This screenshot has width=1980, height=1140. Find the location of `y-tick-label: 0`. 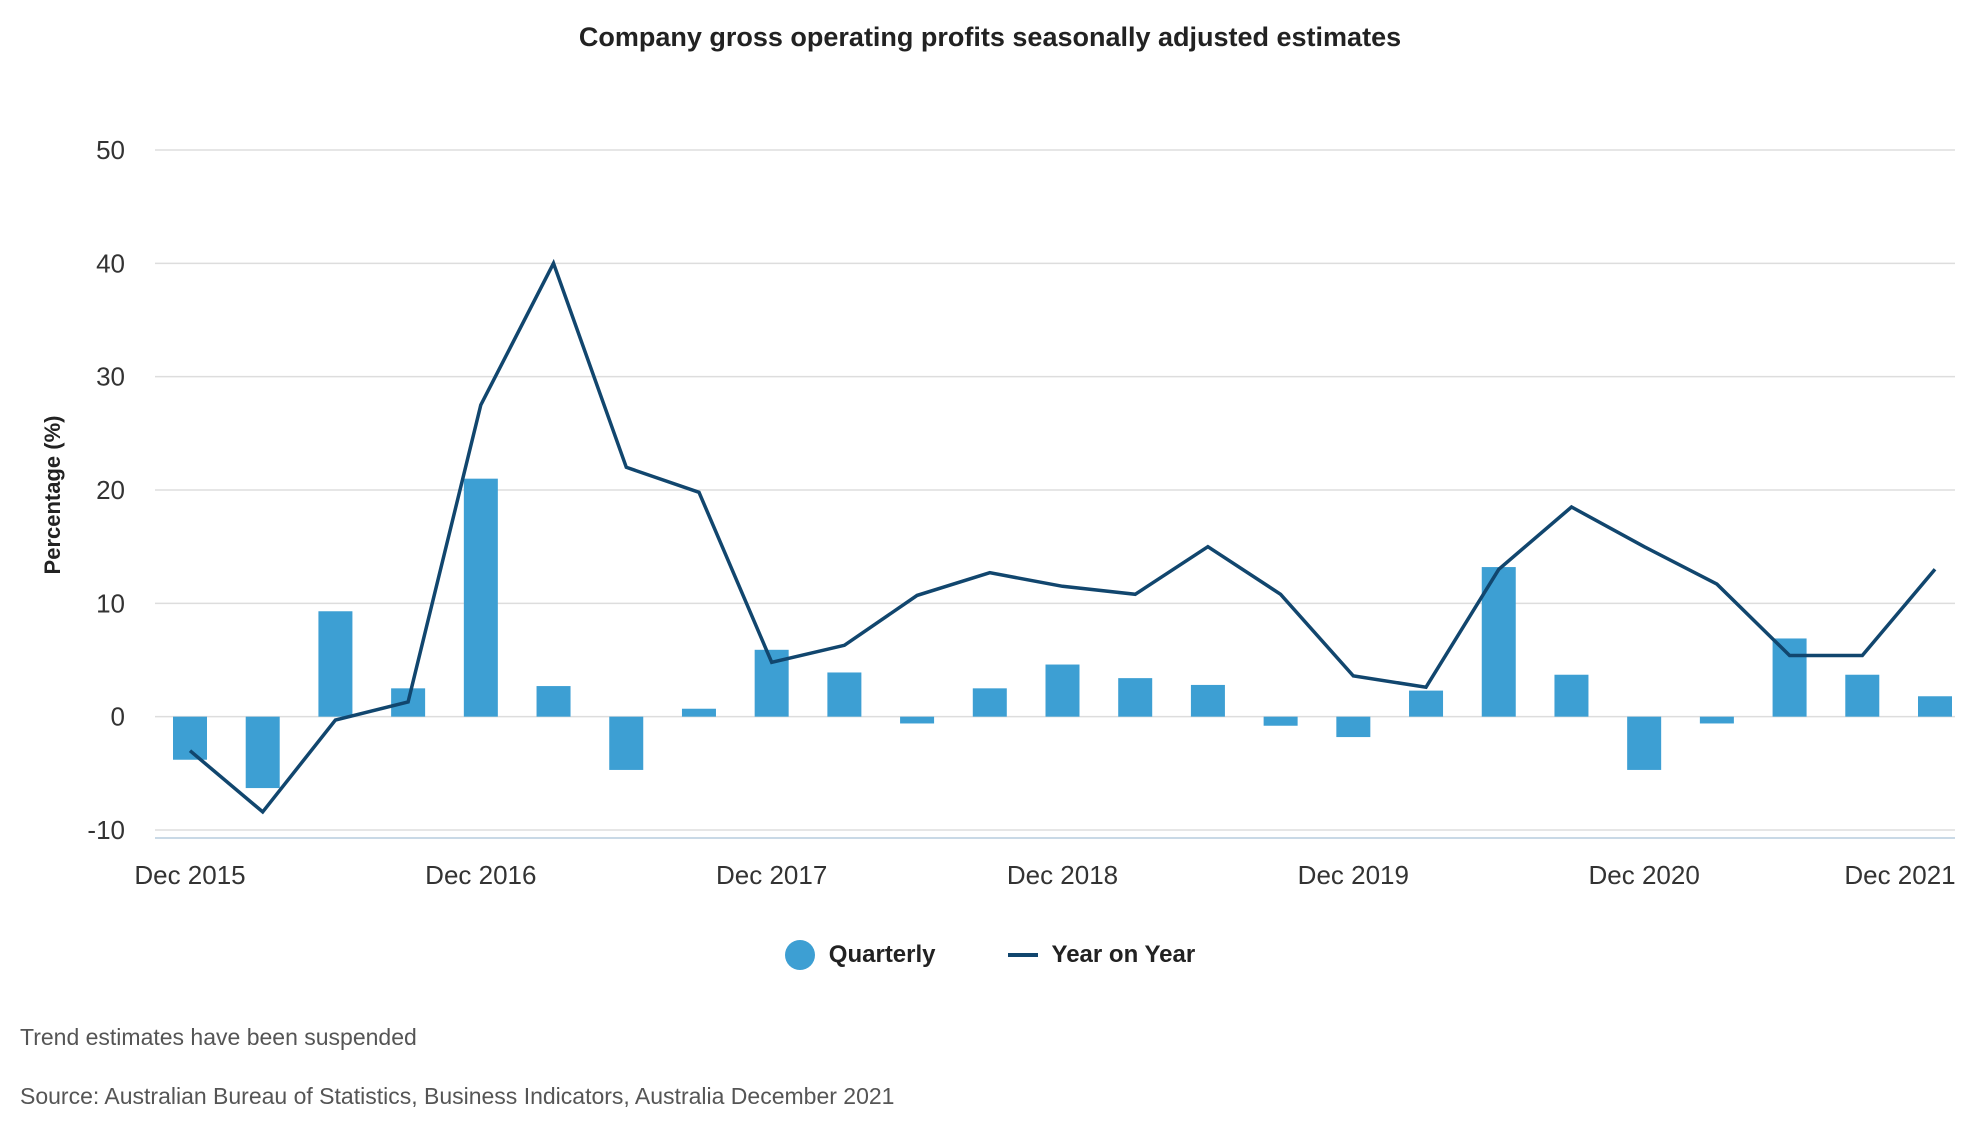

y-tick-label: 0 is located at coordinates (118, 717).